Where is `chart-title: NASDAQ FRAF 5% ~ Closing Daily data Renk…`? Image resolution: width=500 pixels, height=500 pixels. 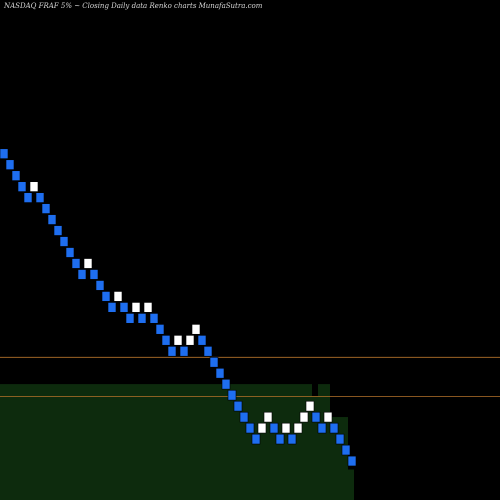 chart-title: NASDAQ FRAF 5% ~ Closing Daily data Renk… is located at coordinates (133, 6).